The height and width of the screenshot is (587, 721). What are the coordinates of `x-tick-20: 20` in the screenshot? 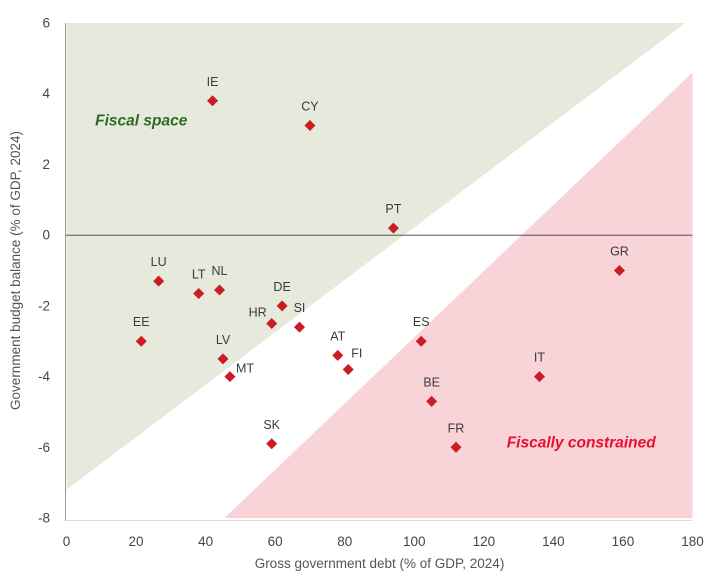 It's located at (136, 541).